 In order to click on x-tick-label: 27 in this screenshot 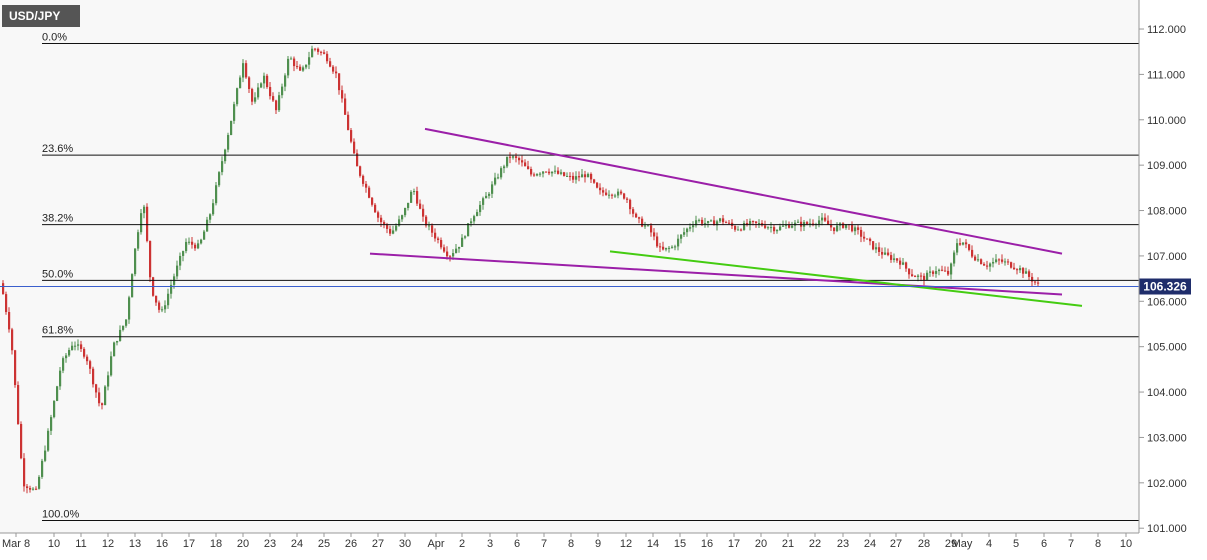, I will do `click(378, 544)`.